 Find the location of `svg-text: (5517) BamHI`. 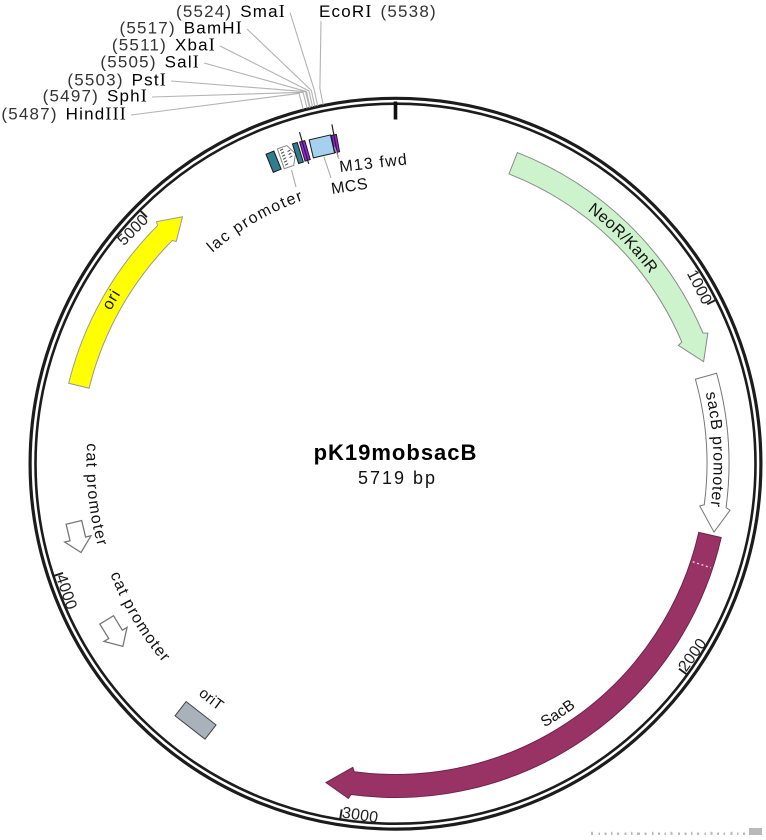

svg-text: (5517) BamHI is located at coordinates (181, 28).